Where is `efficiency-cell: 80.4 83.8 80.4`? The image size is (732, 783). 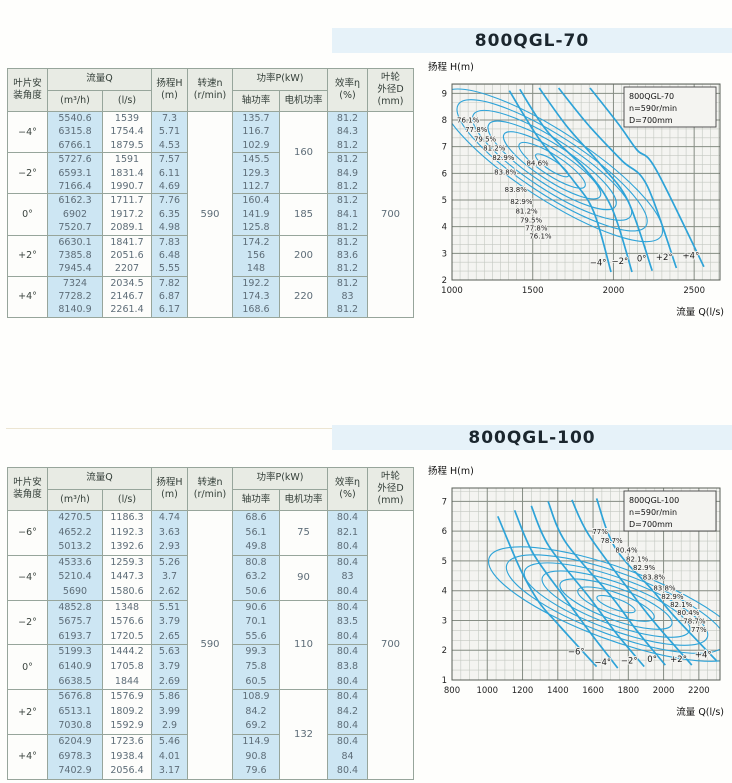
efficiency-cell: 80.4 83.8 80.4 is located at coordinates (347, 667).